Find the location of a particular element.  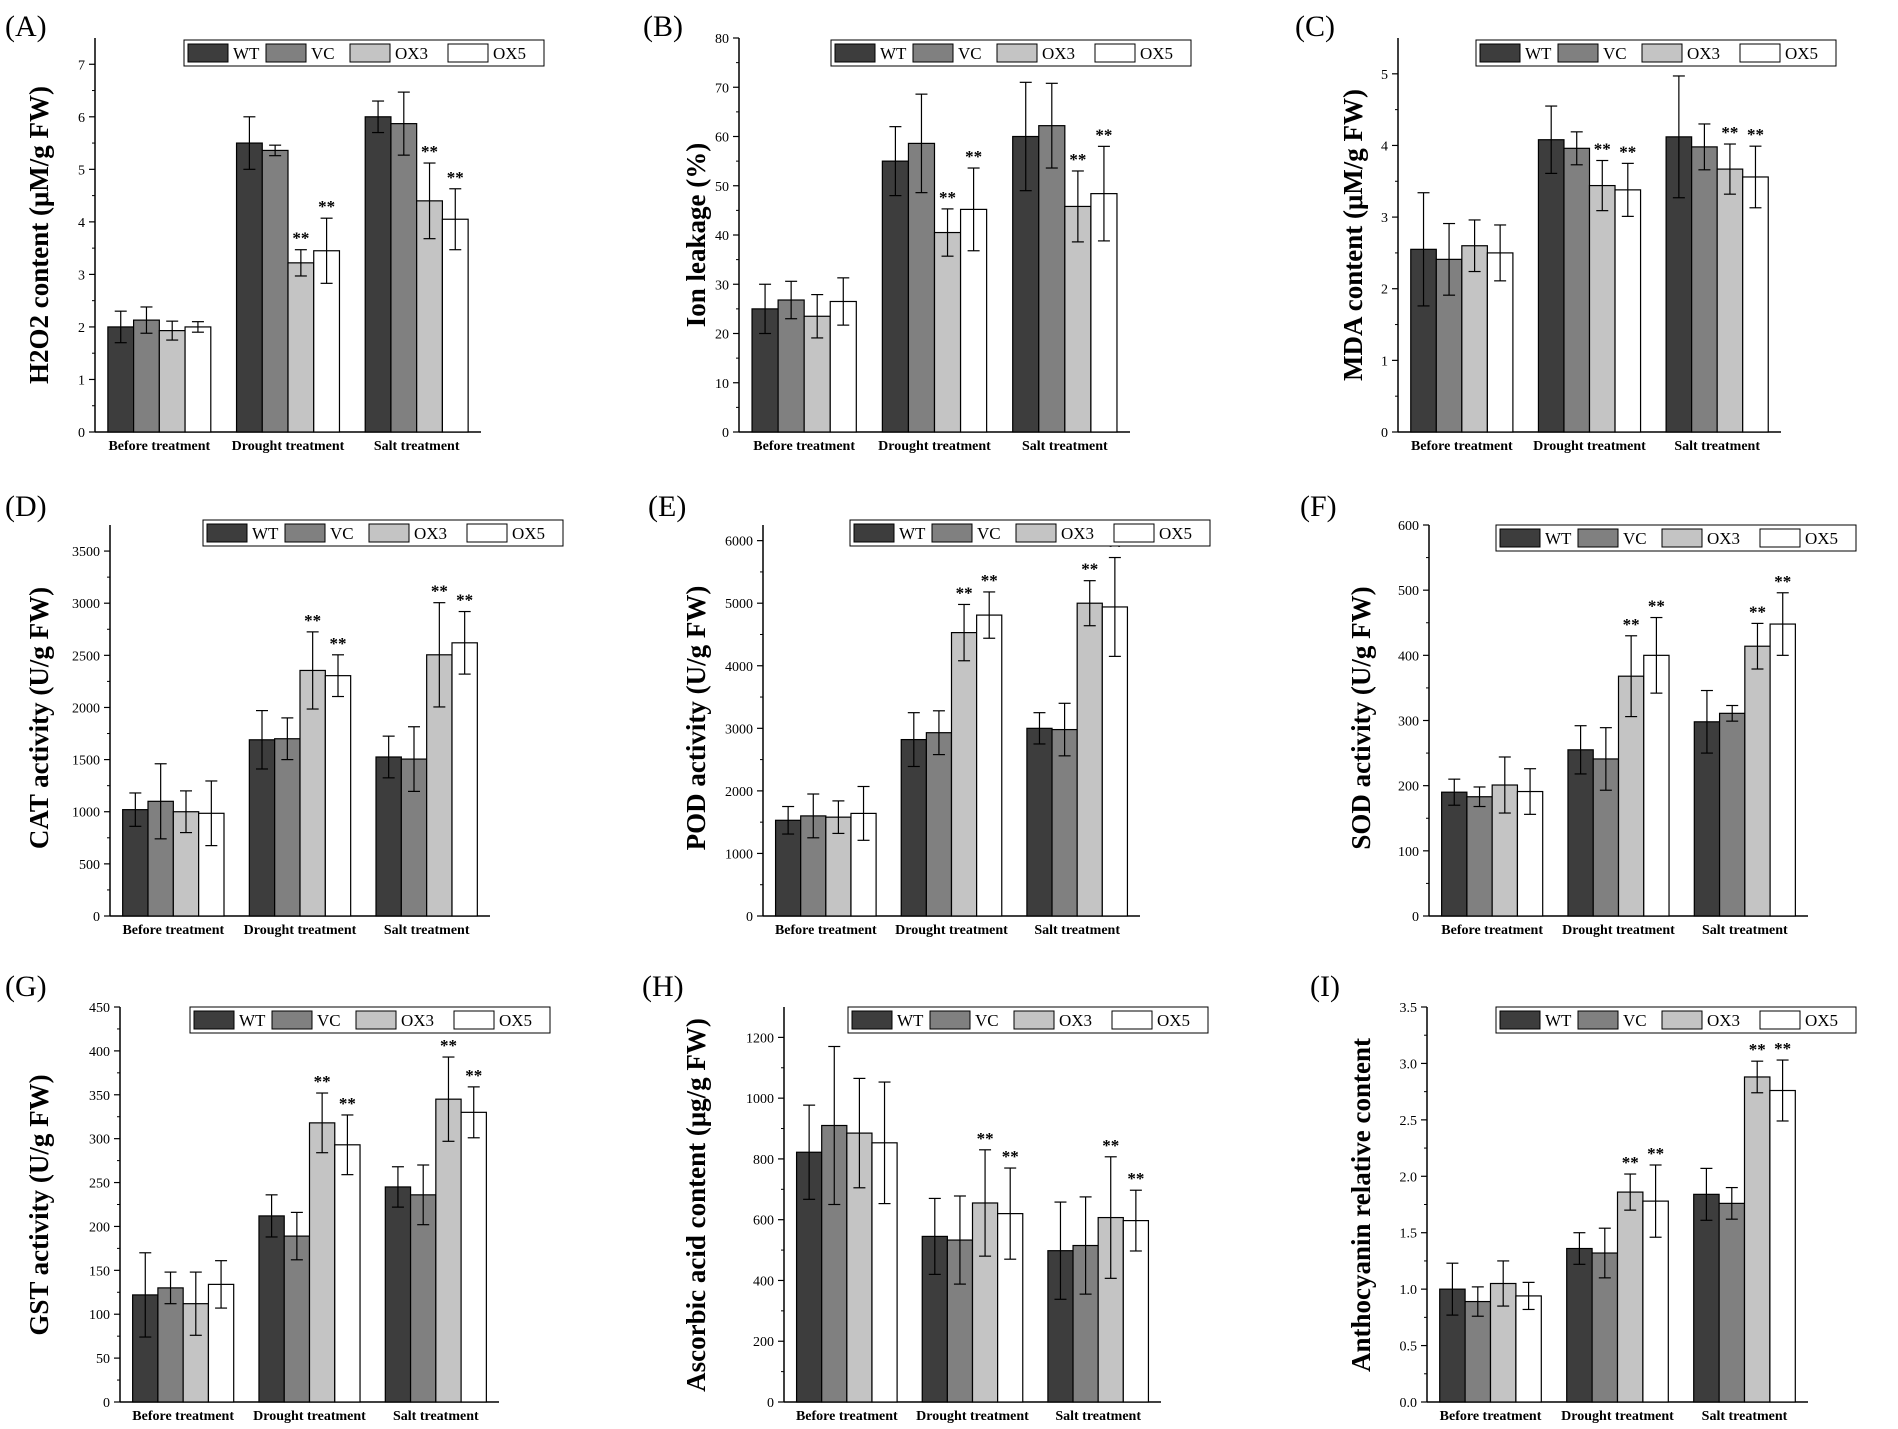

y-tick-label: 4 is located at coordinates (1384, 146).